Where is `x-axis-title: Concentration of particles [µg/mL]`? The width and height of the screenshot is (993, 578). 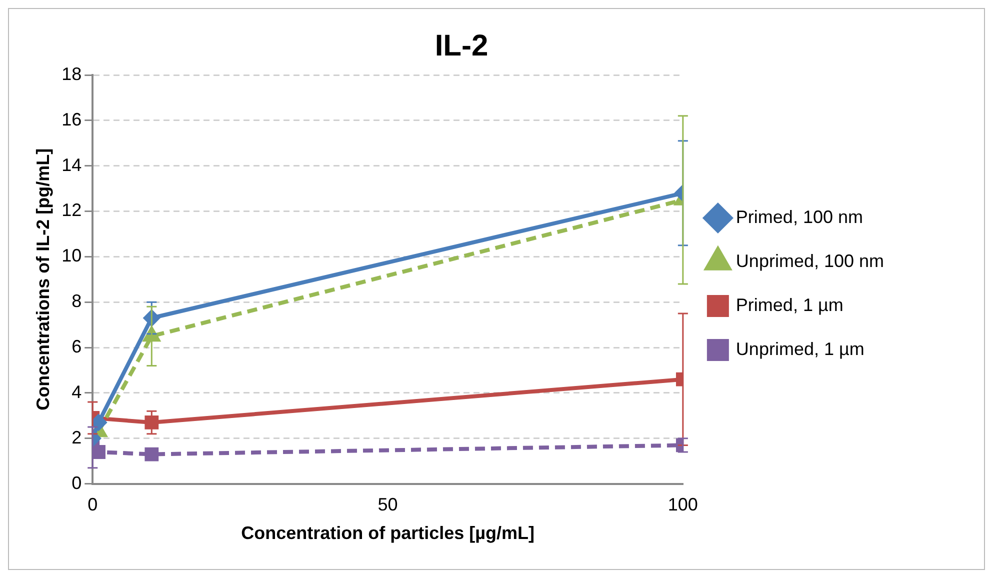 x-axis-title: Concentration of particles [µg/mL] is located at coordinates (387, 533).